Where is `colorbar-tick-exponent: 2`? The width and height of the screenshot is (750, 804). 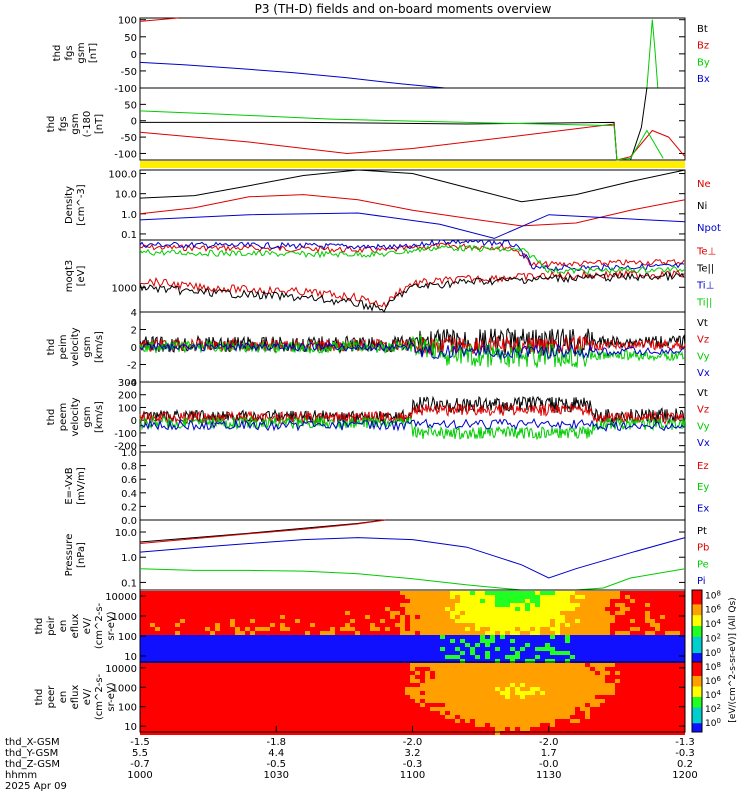
colorbar-tick-exponent: 2 is located at coordinates (718, 707).